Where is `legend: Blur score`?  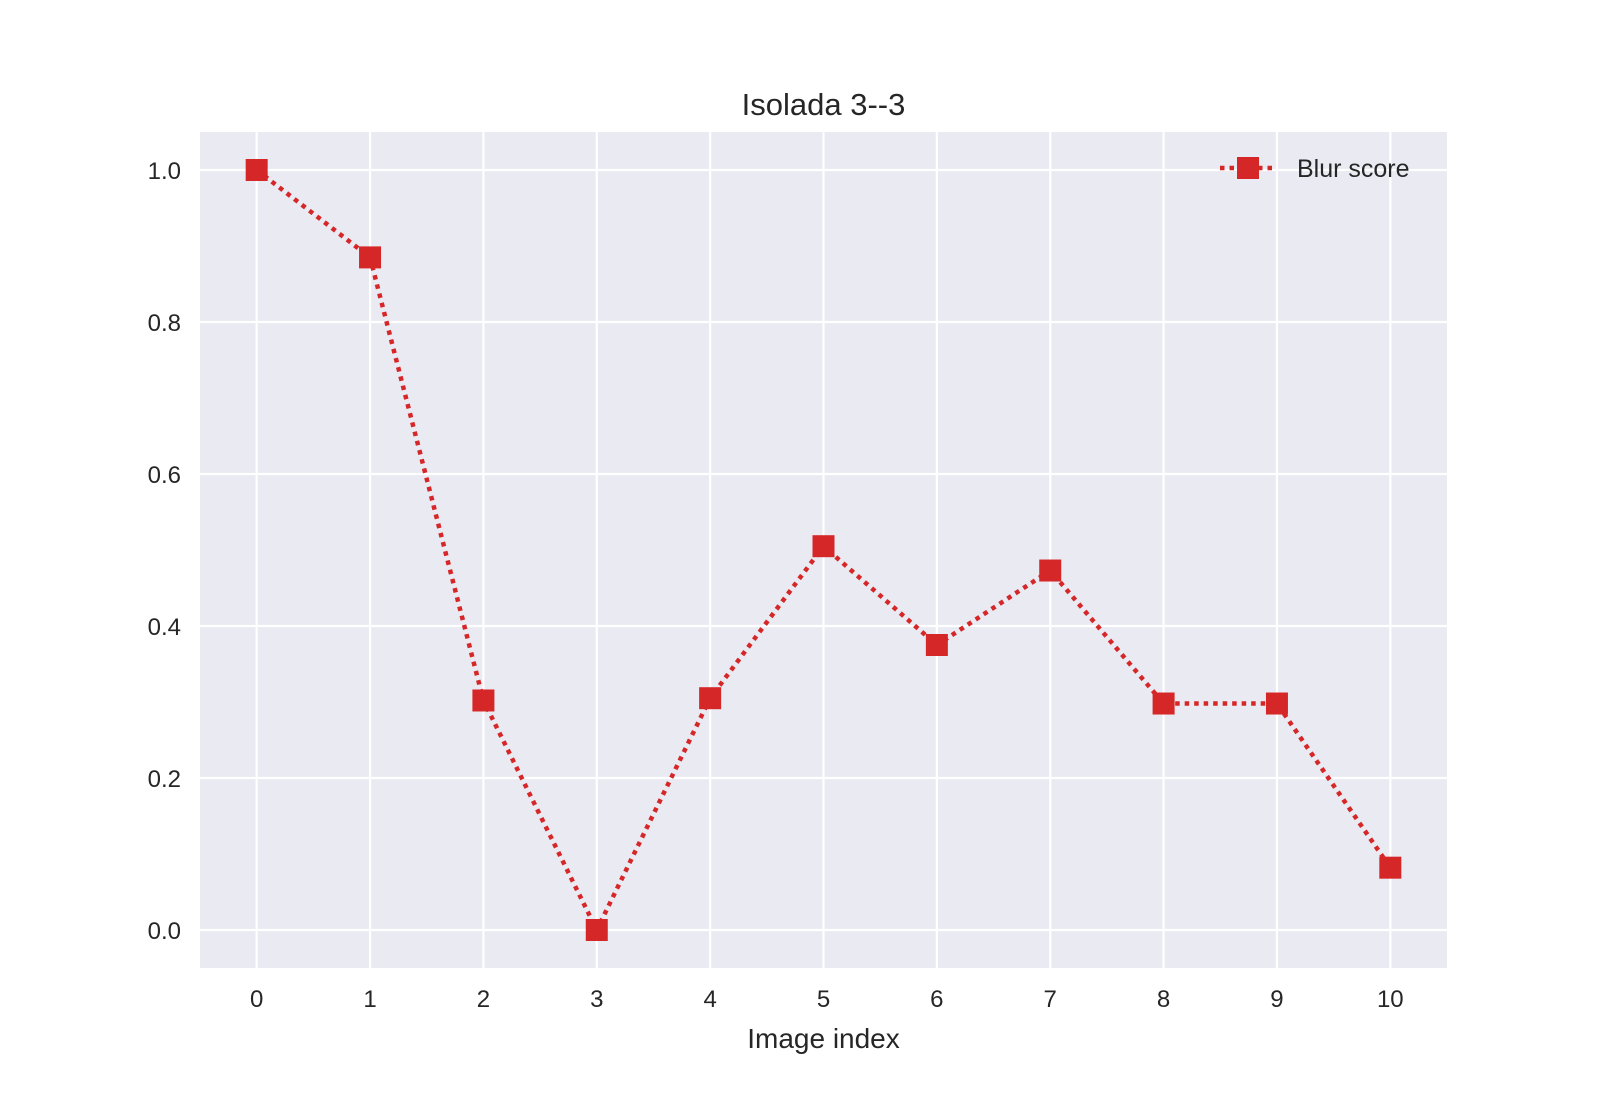 legend: Blur score is located at coordinates (1315, 169).